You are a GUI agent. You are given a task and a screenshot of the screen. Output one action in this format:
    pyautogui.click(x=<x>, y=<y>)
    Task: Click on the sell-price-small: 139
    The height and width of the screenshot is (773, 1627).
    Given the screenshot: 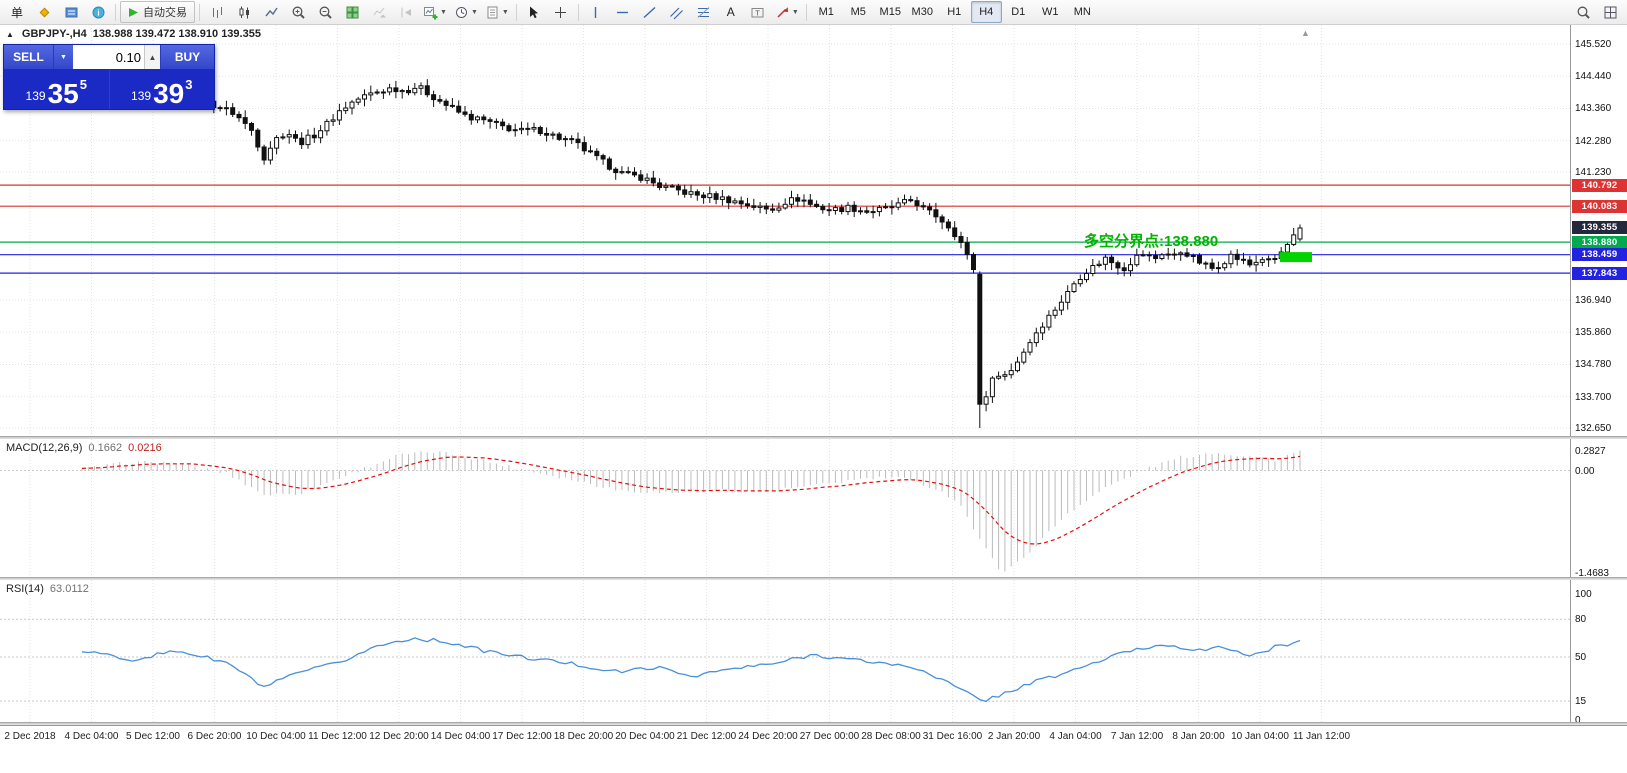 What is the action you would take?
    pyautogui.click(x=35, y=96)
    